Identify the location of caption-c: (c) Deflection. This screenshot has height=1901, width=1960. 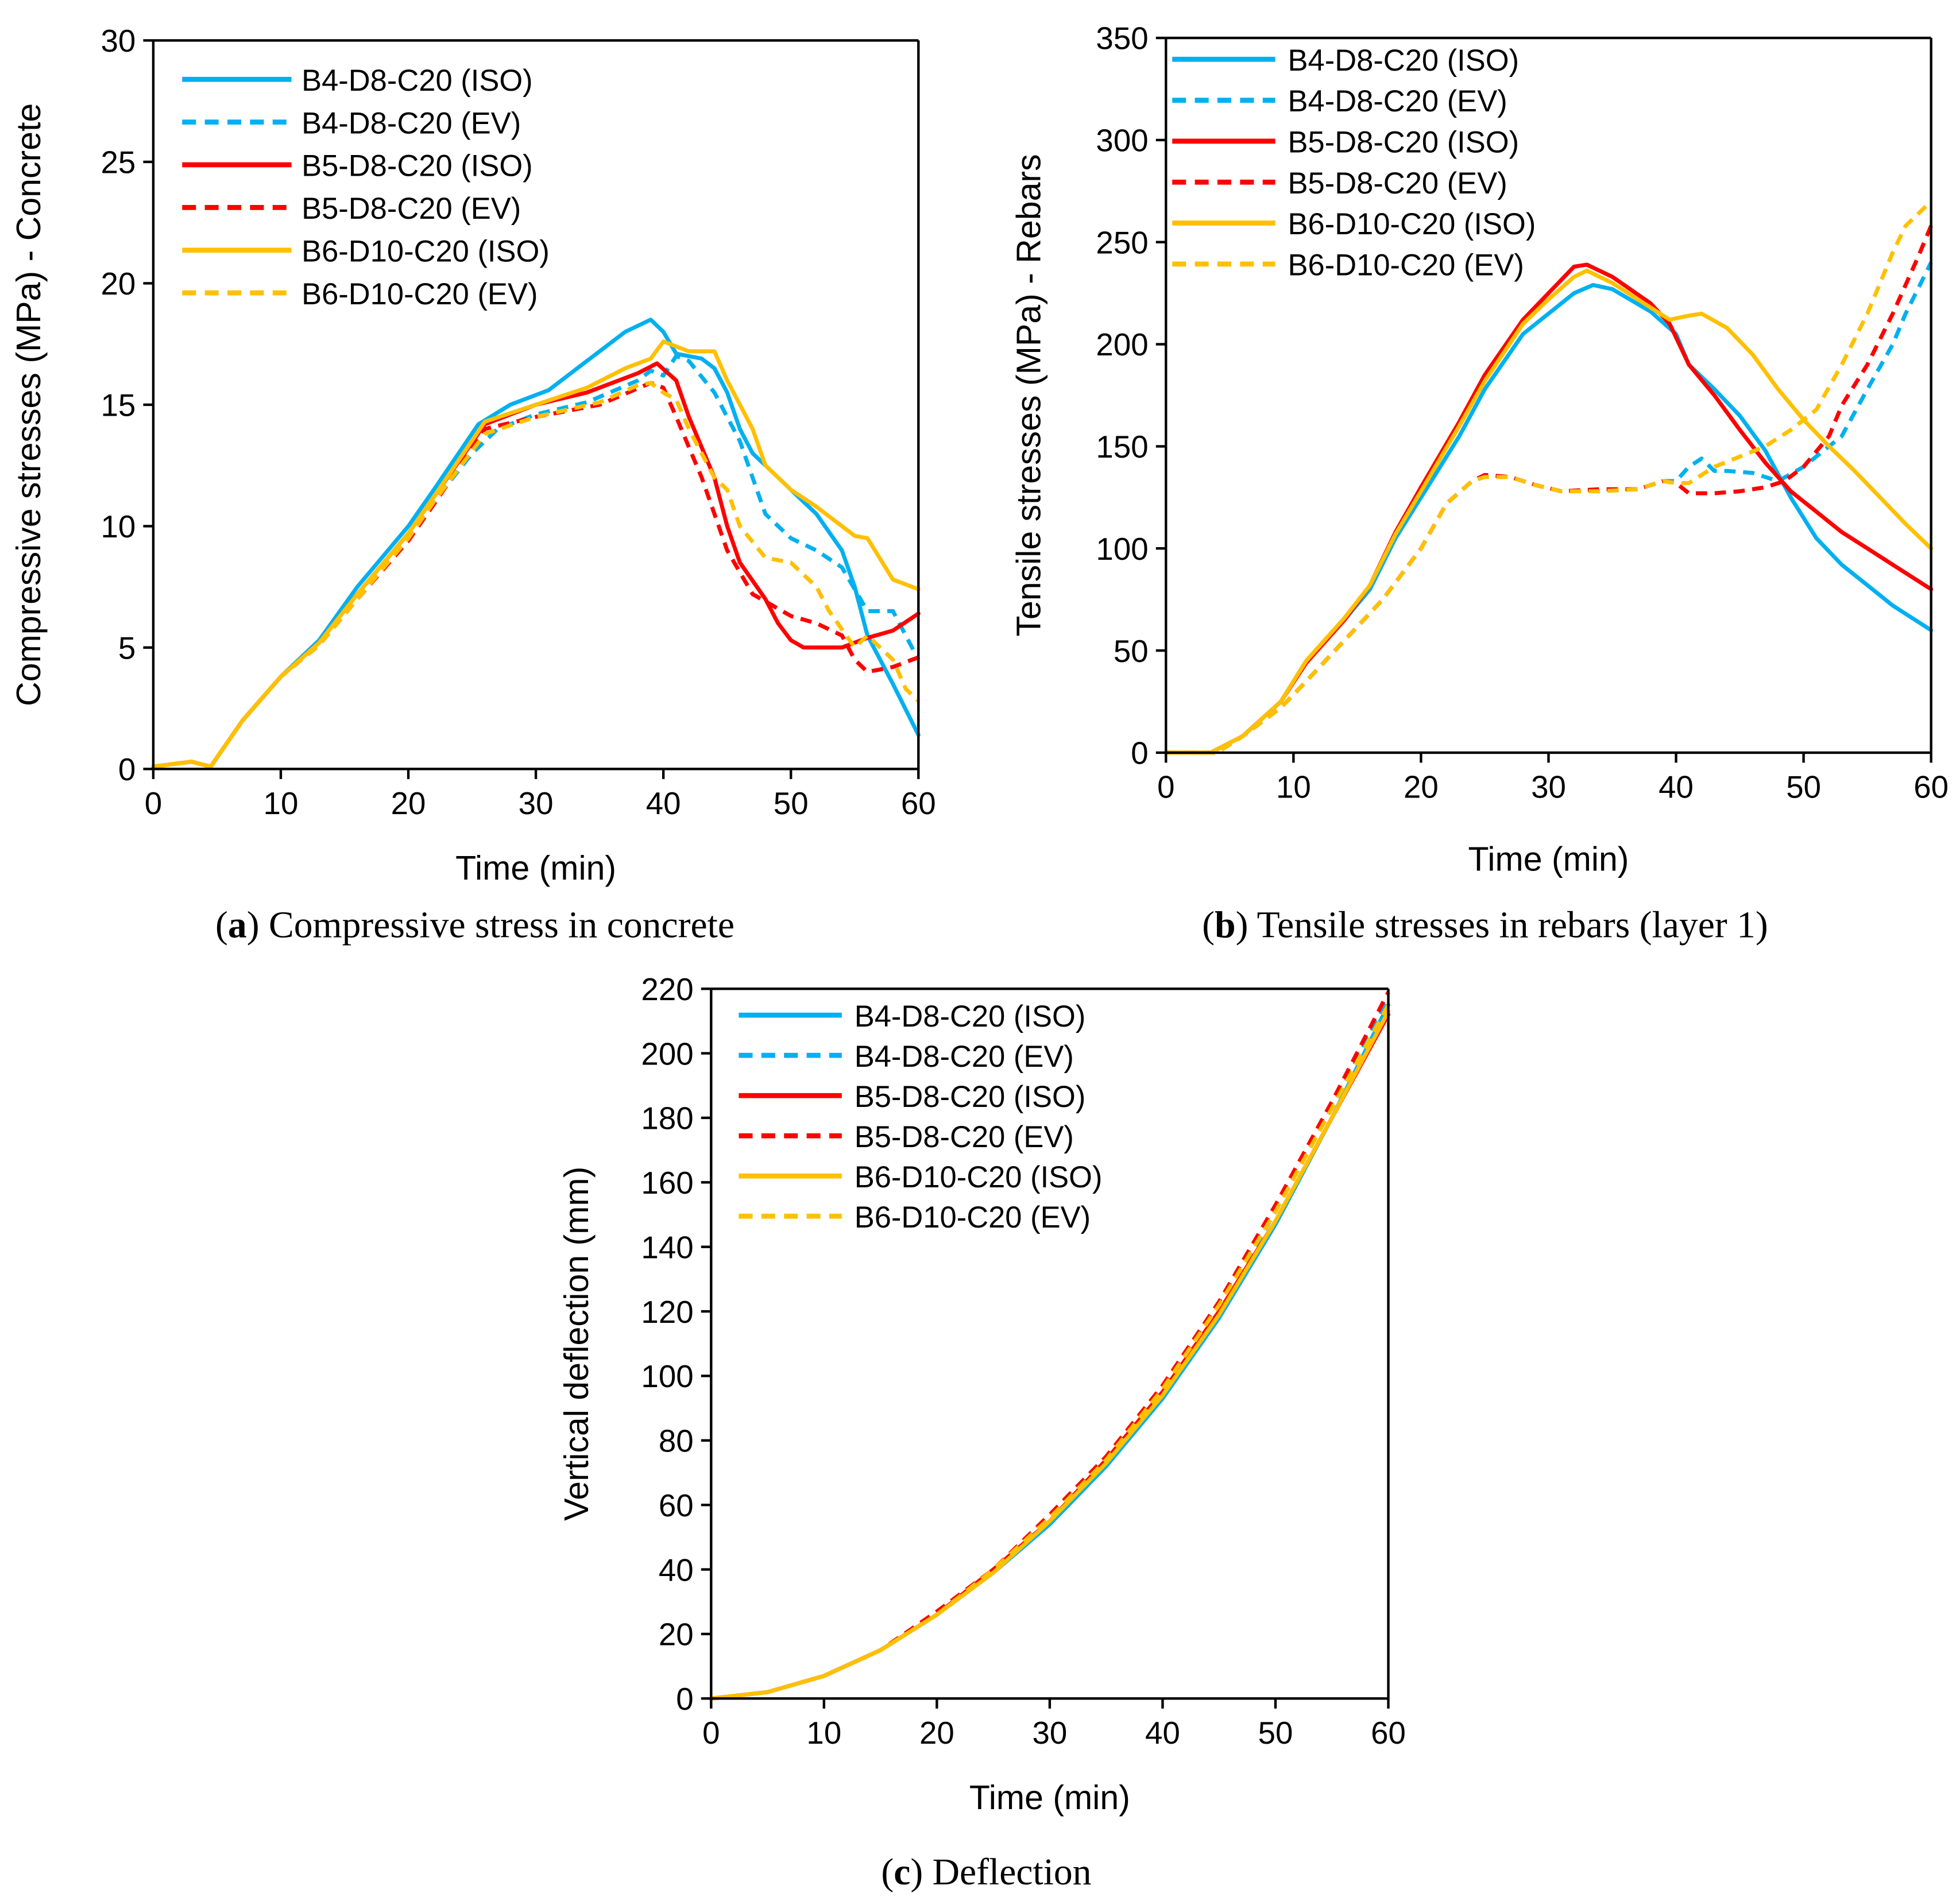
(986, 1873).